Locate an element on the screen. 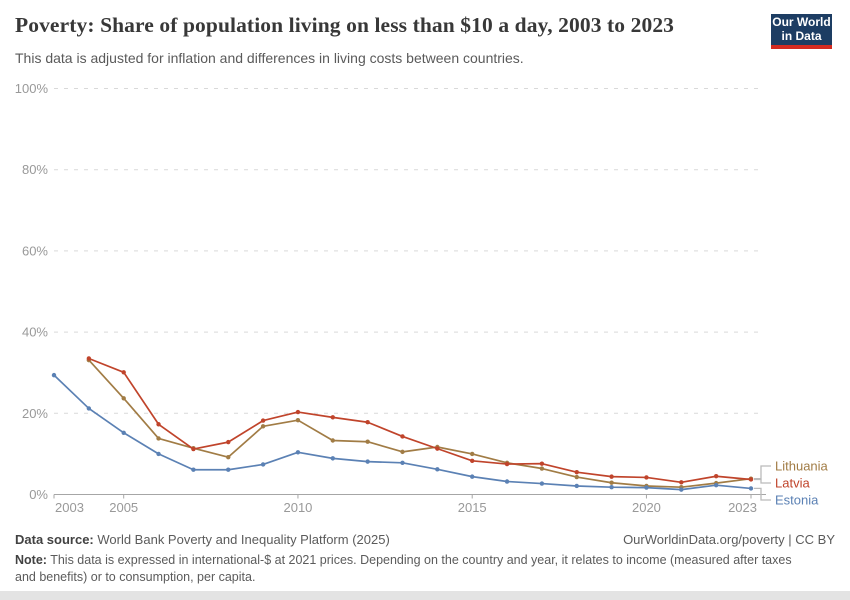 Image resolution: width=850 pixels, height=600 pixels. y-axis-label: 100% is located at coordinates (32, 88).